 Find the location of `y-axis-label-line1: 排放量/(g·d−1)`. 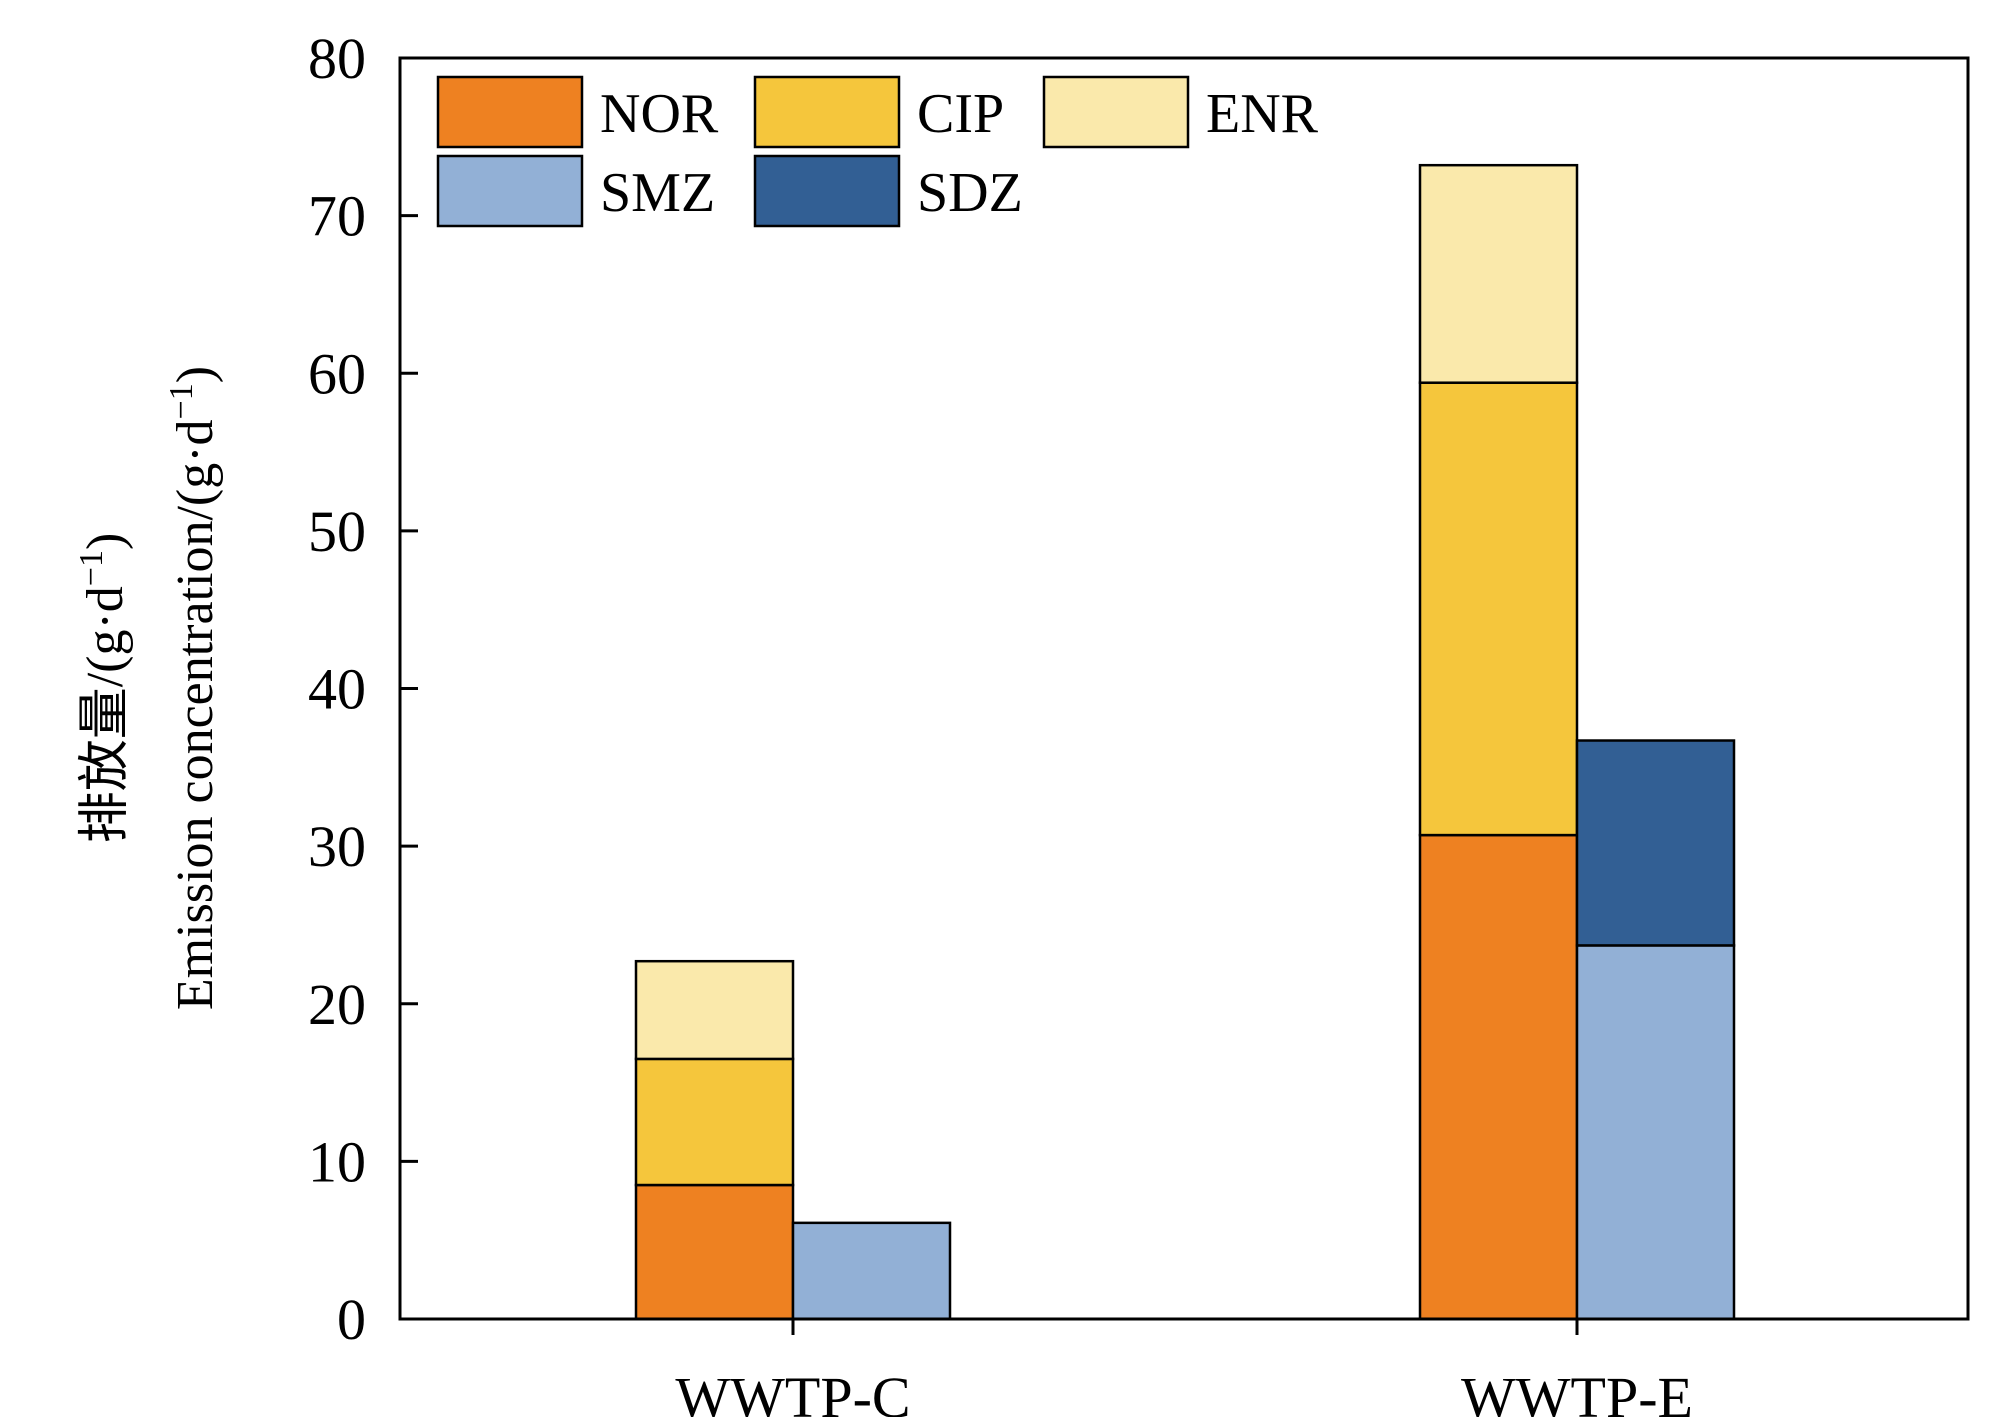

y-axis-label-line1: 排放量/(g·d−1) is located at coordinates (103, 688).